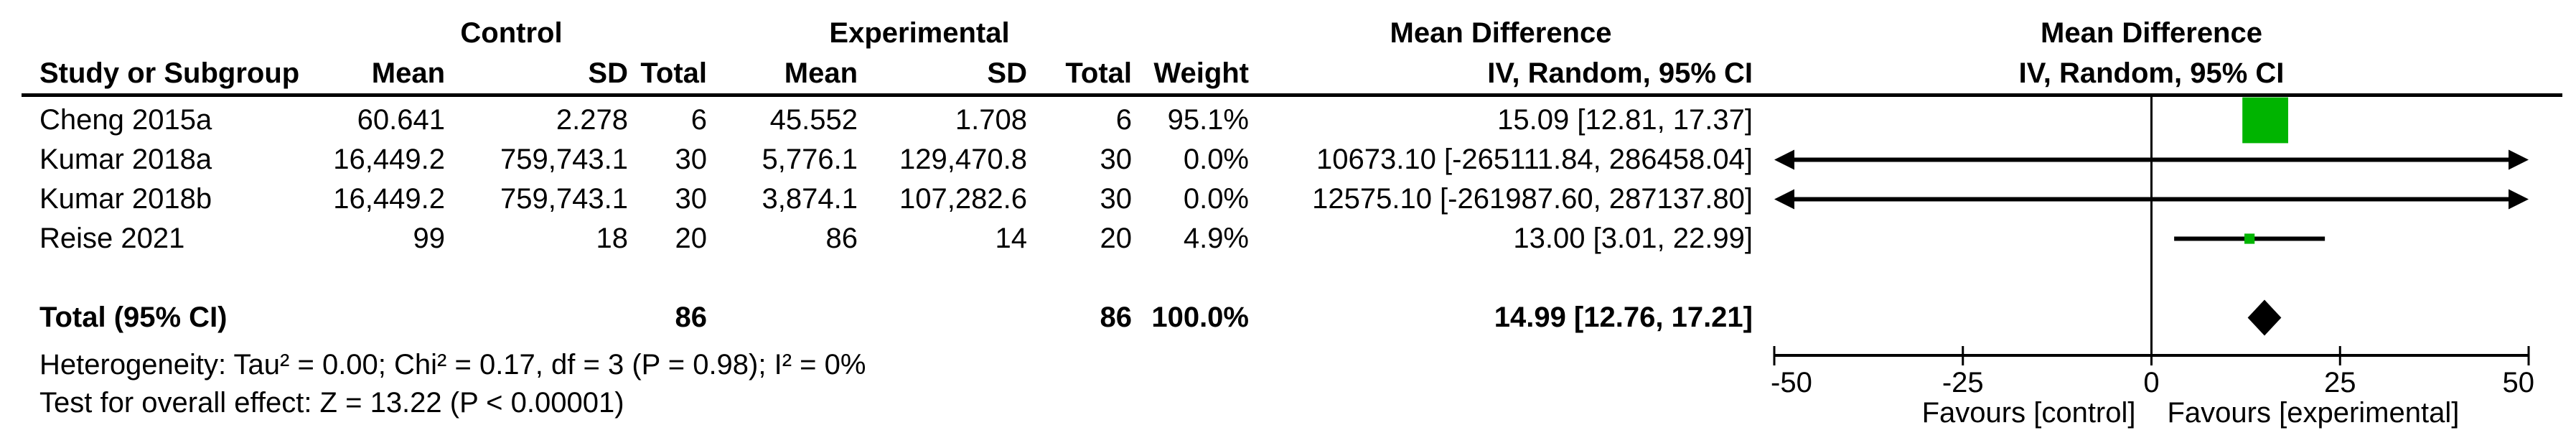  What do you see at coordinates (133, 317) in the screenshot?
I see `total-row-study: Total (95% CI)` at bounding box center [133, 317].